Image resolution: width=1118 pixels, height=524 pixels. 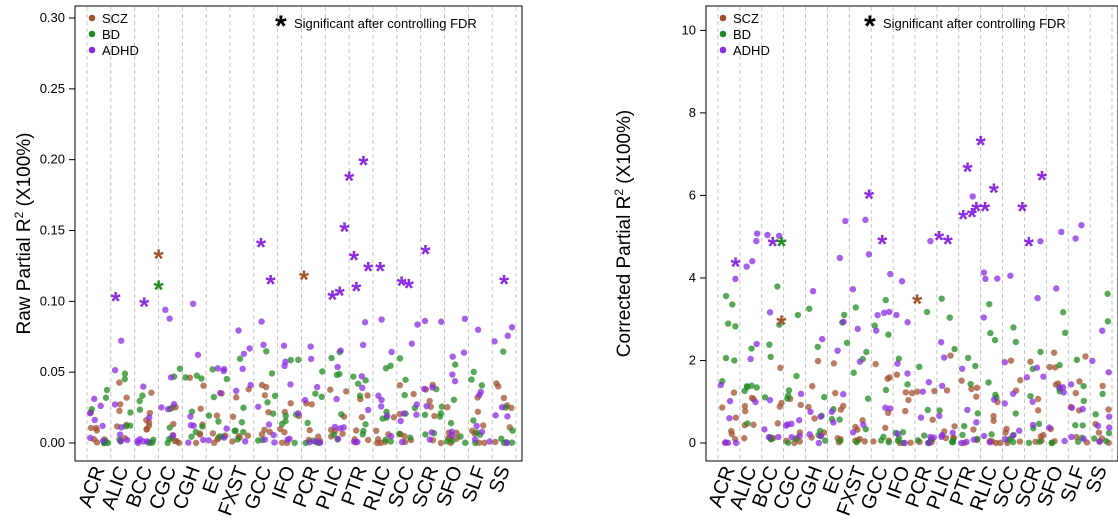 What do you see at coordinates (52, 442) in the screenshot?
I see `y-tick-label: 0.00` at bounding box center [52, 442].